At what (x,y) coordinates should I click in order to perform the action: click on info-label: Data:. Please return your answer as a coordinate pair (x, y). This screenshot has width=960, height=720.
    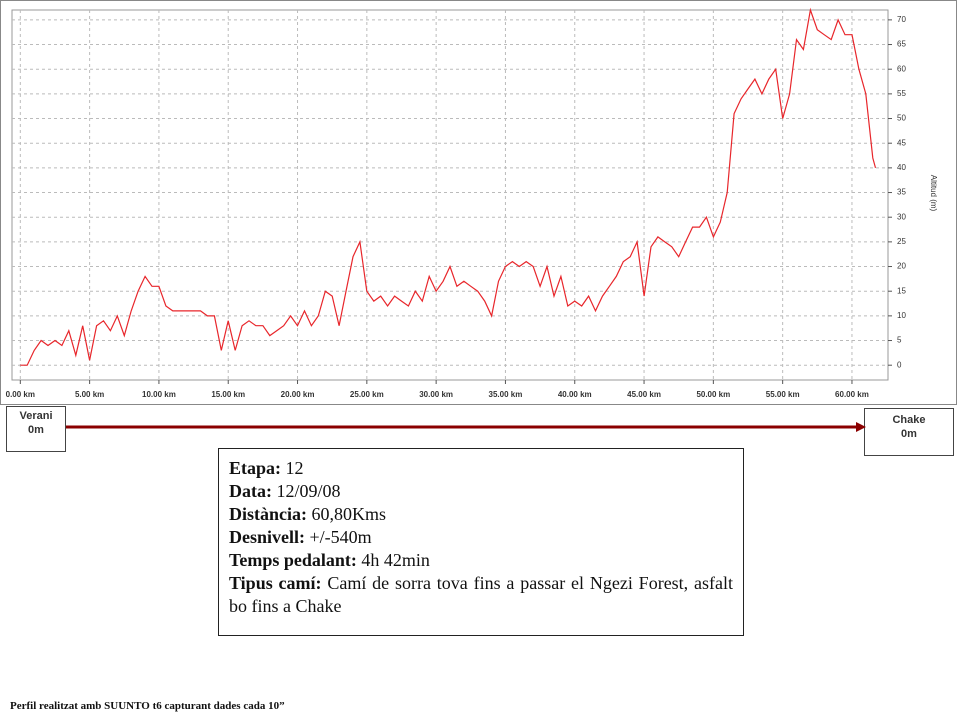
    Looking at the image, I should click on (250, 491).